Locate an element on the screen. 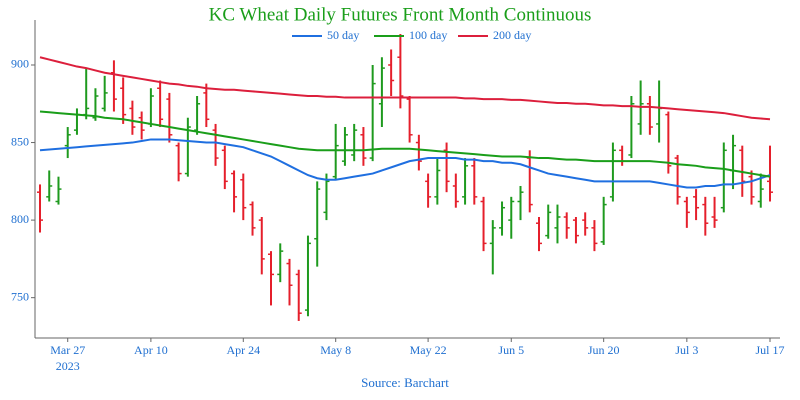  x-tick-label: Jun 5 is located at coordinates (511, 350).